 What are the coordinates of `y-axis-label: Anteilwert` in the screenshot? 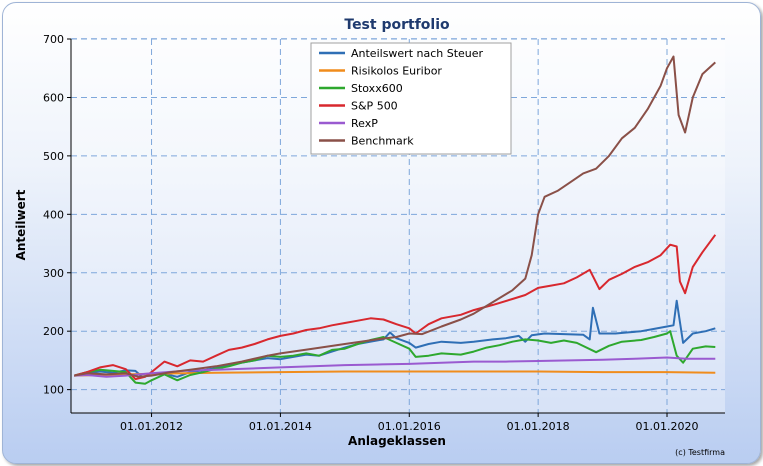 It's located at (21, 224).